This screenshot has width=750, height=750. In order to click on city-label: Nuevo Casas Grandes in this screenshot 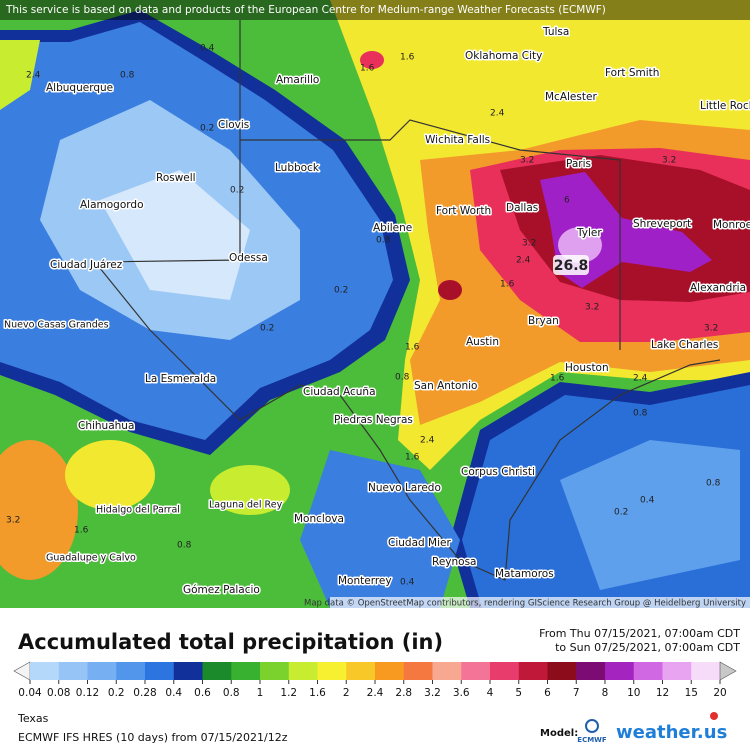, I will do `click(56, 325)`.